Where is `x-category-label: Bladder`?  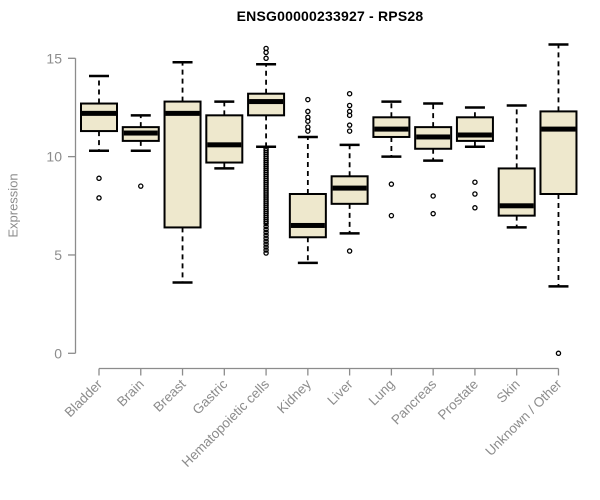 x-category-label: Bladder is located at coordinates (84, 398).